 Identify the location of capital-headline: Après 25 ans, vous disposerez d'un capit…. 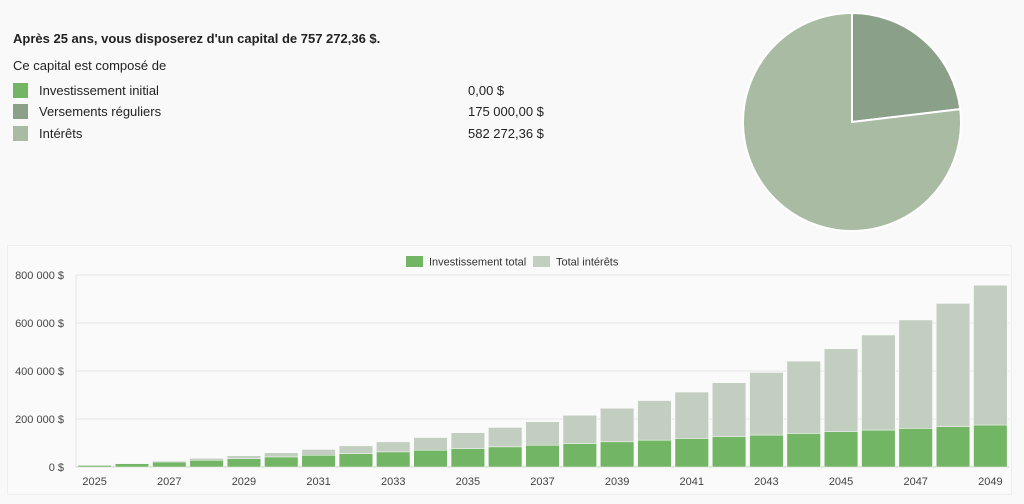
(197, 38).